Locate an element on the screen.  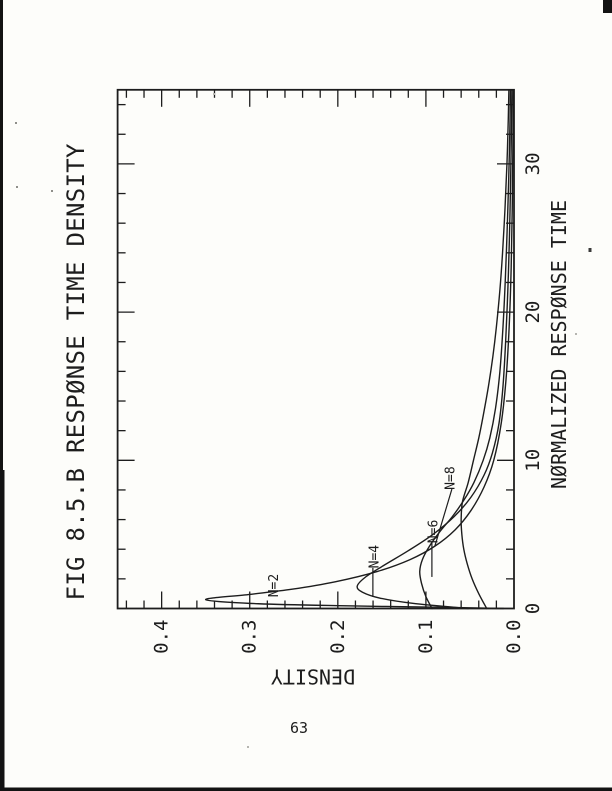
x-tick-label: 10 is located at coordinates (533, 460).